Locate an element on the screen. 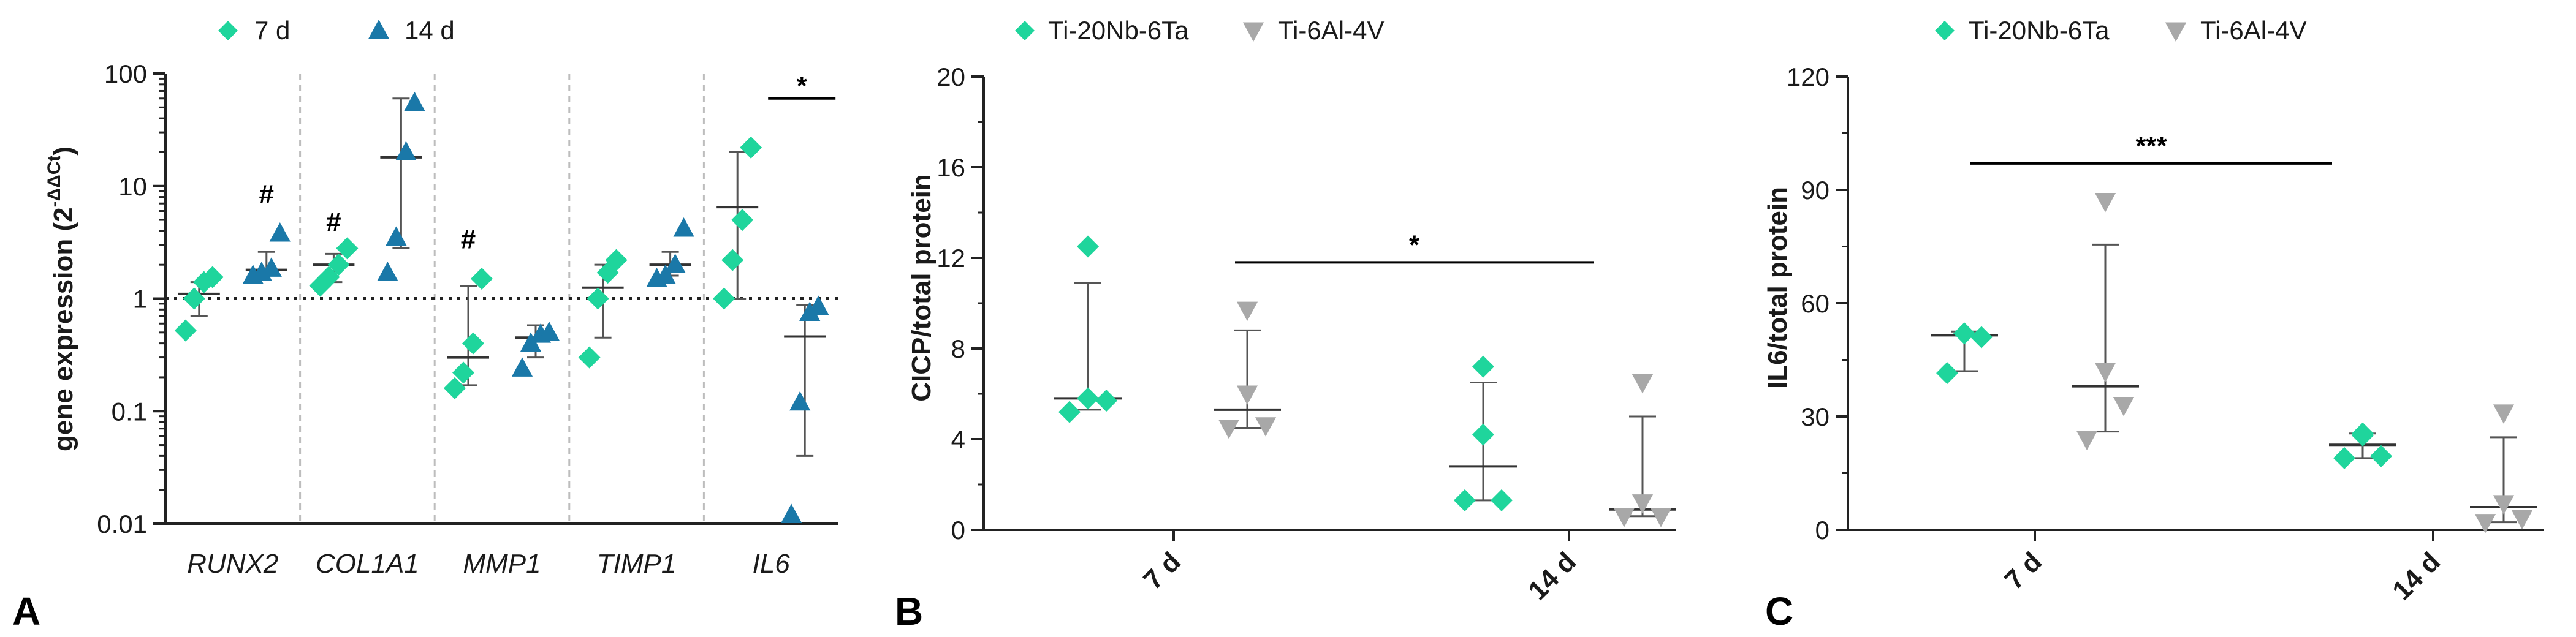 Image resolution: width=2576 pixels, height=637 pixels. panel-c-y-axis-title: IL6/total protein is located at coordinates (1778, 288).